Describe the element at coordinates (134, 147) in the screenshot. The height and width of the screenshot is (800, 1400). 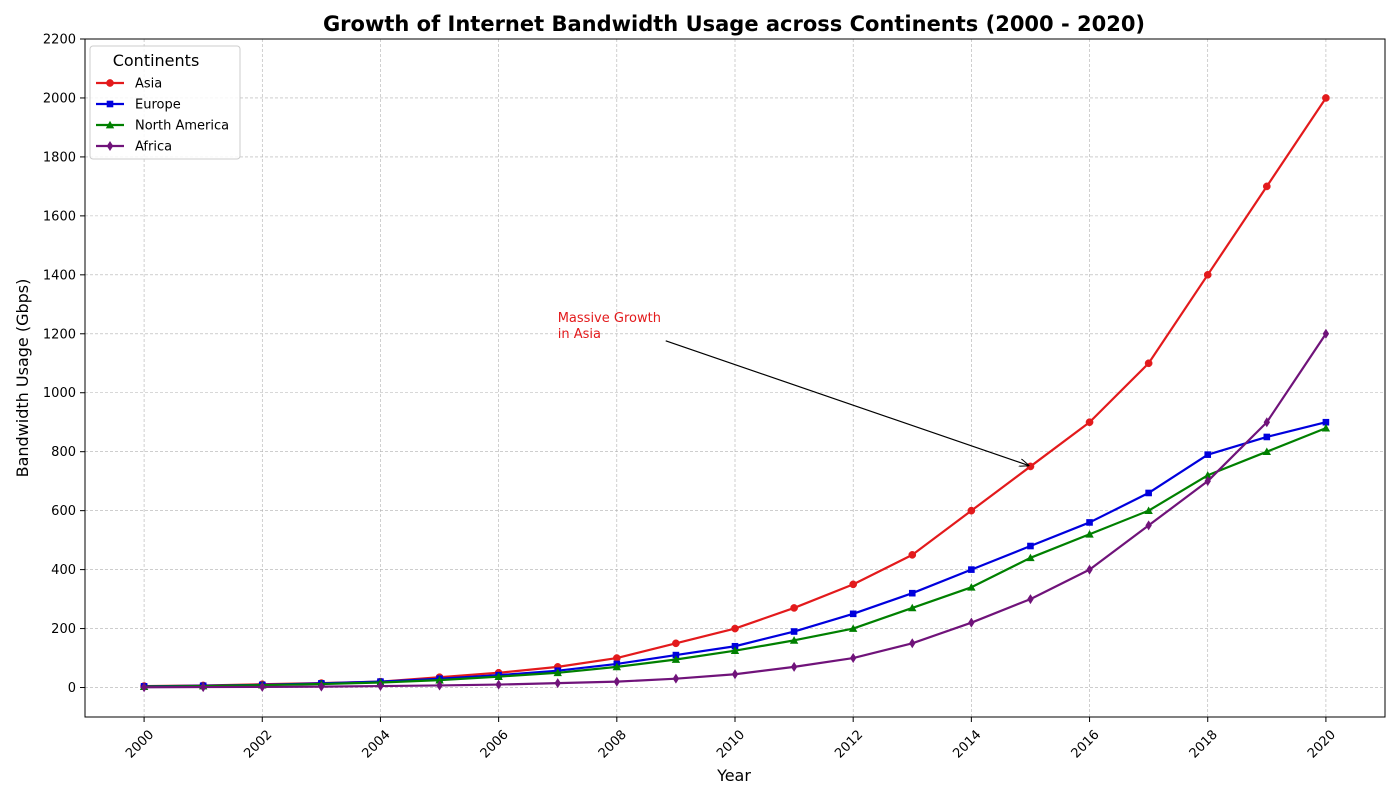
I see `legend-item-africa: Africa` at that location.